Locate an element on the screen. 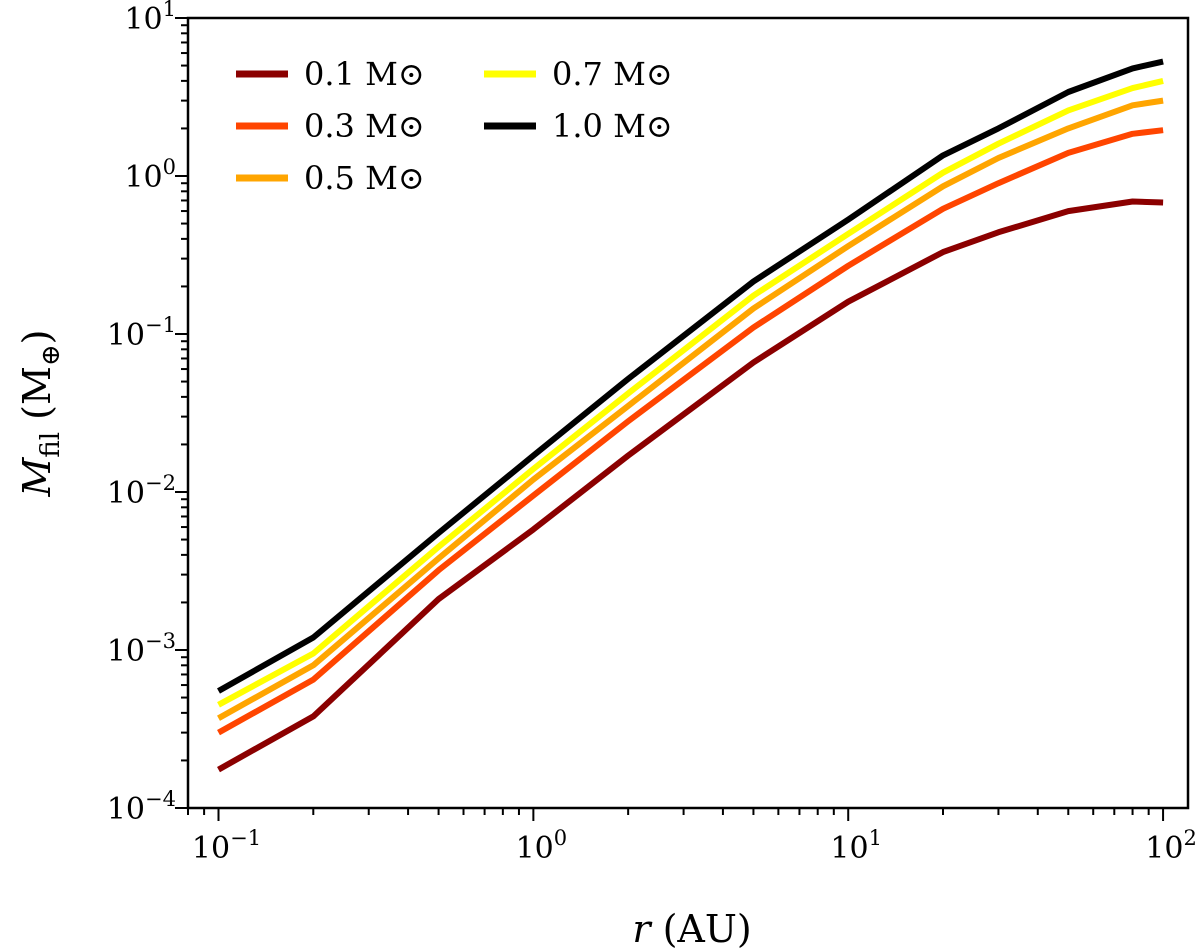  y-axis-label-close: ) is located at coordinates (37, 336).